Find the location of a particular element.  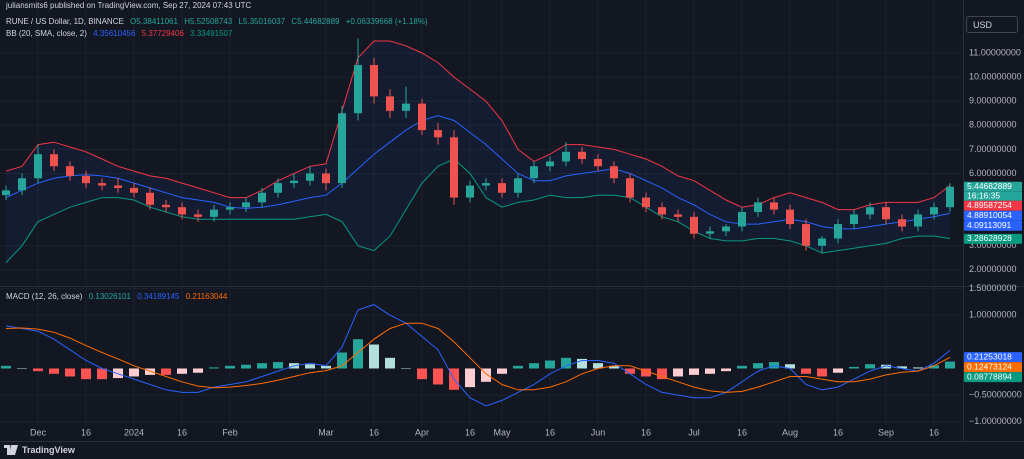

currency-button: USD is located at coordinates (992, 24).